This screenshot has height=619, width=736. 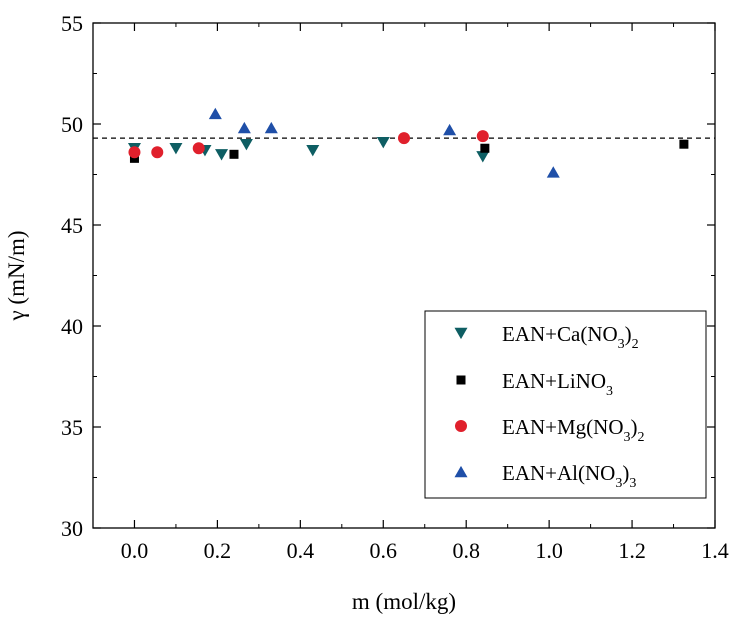 I want to click on y-axis-title: γ (mN/m), so click(x=16, y=275).